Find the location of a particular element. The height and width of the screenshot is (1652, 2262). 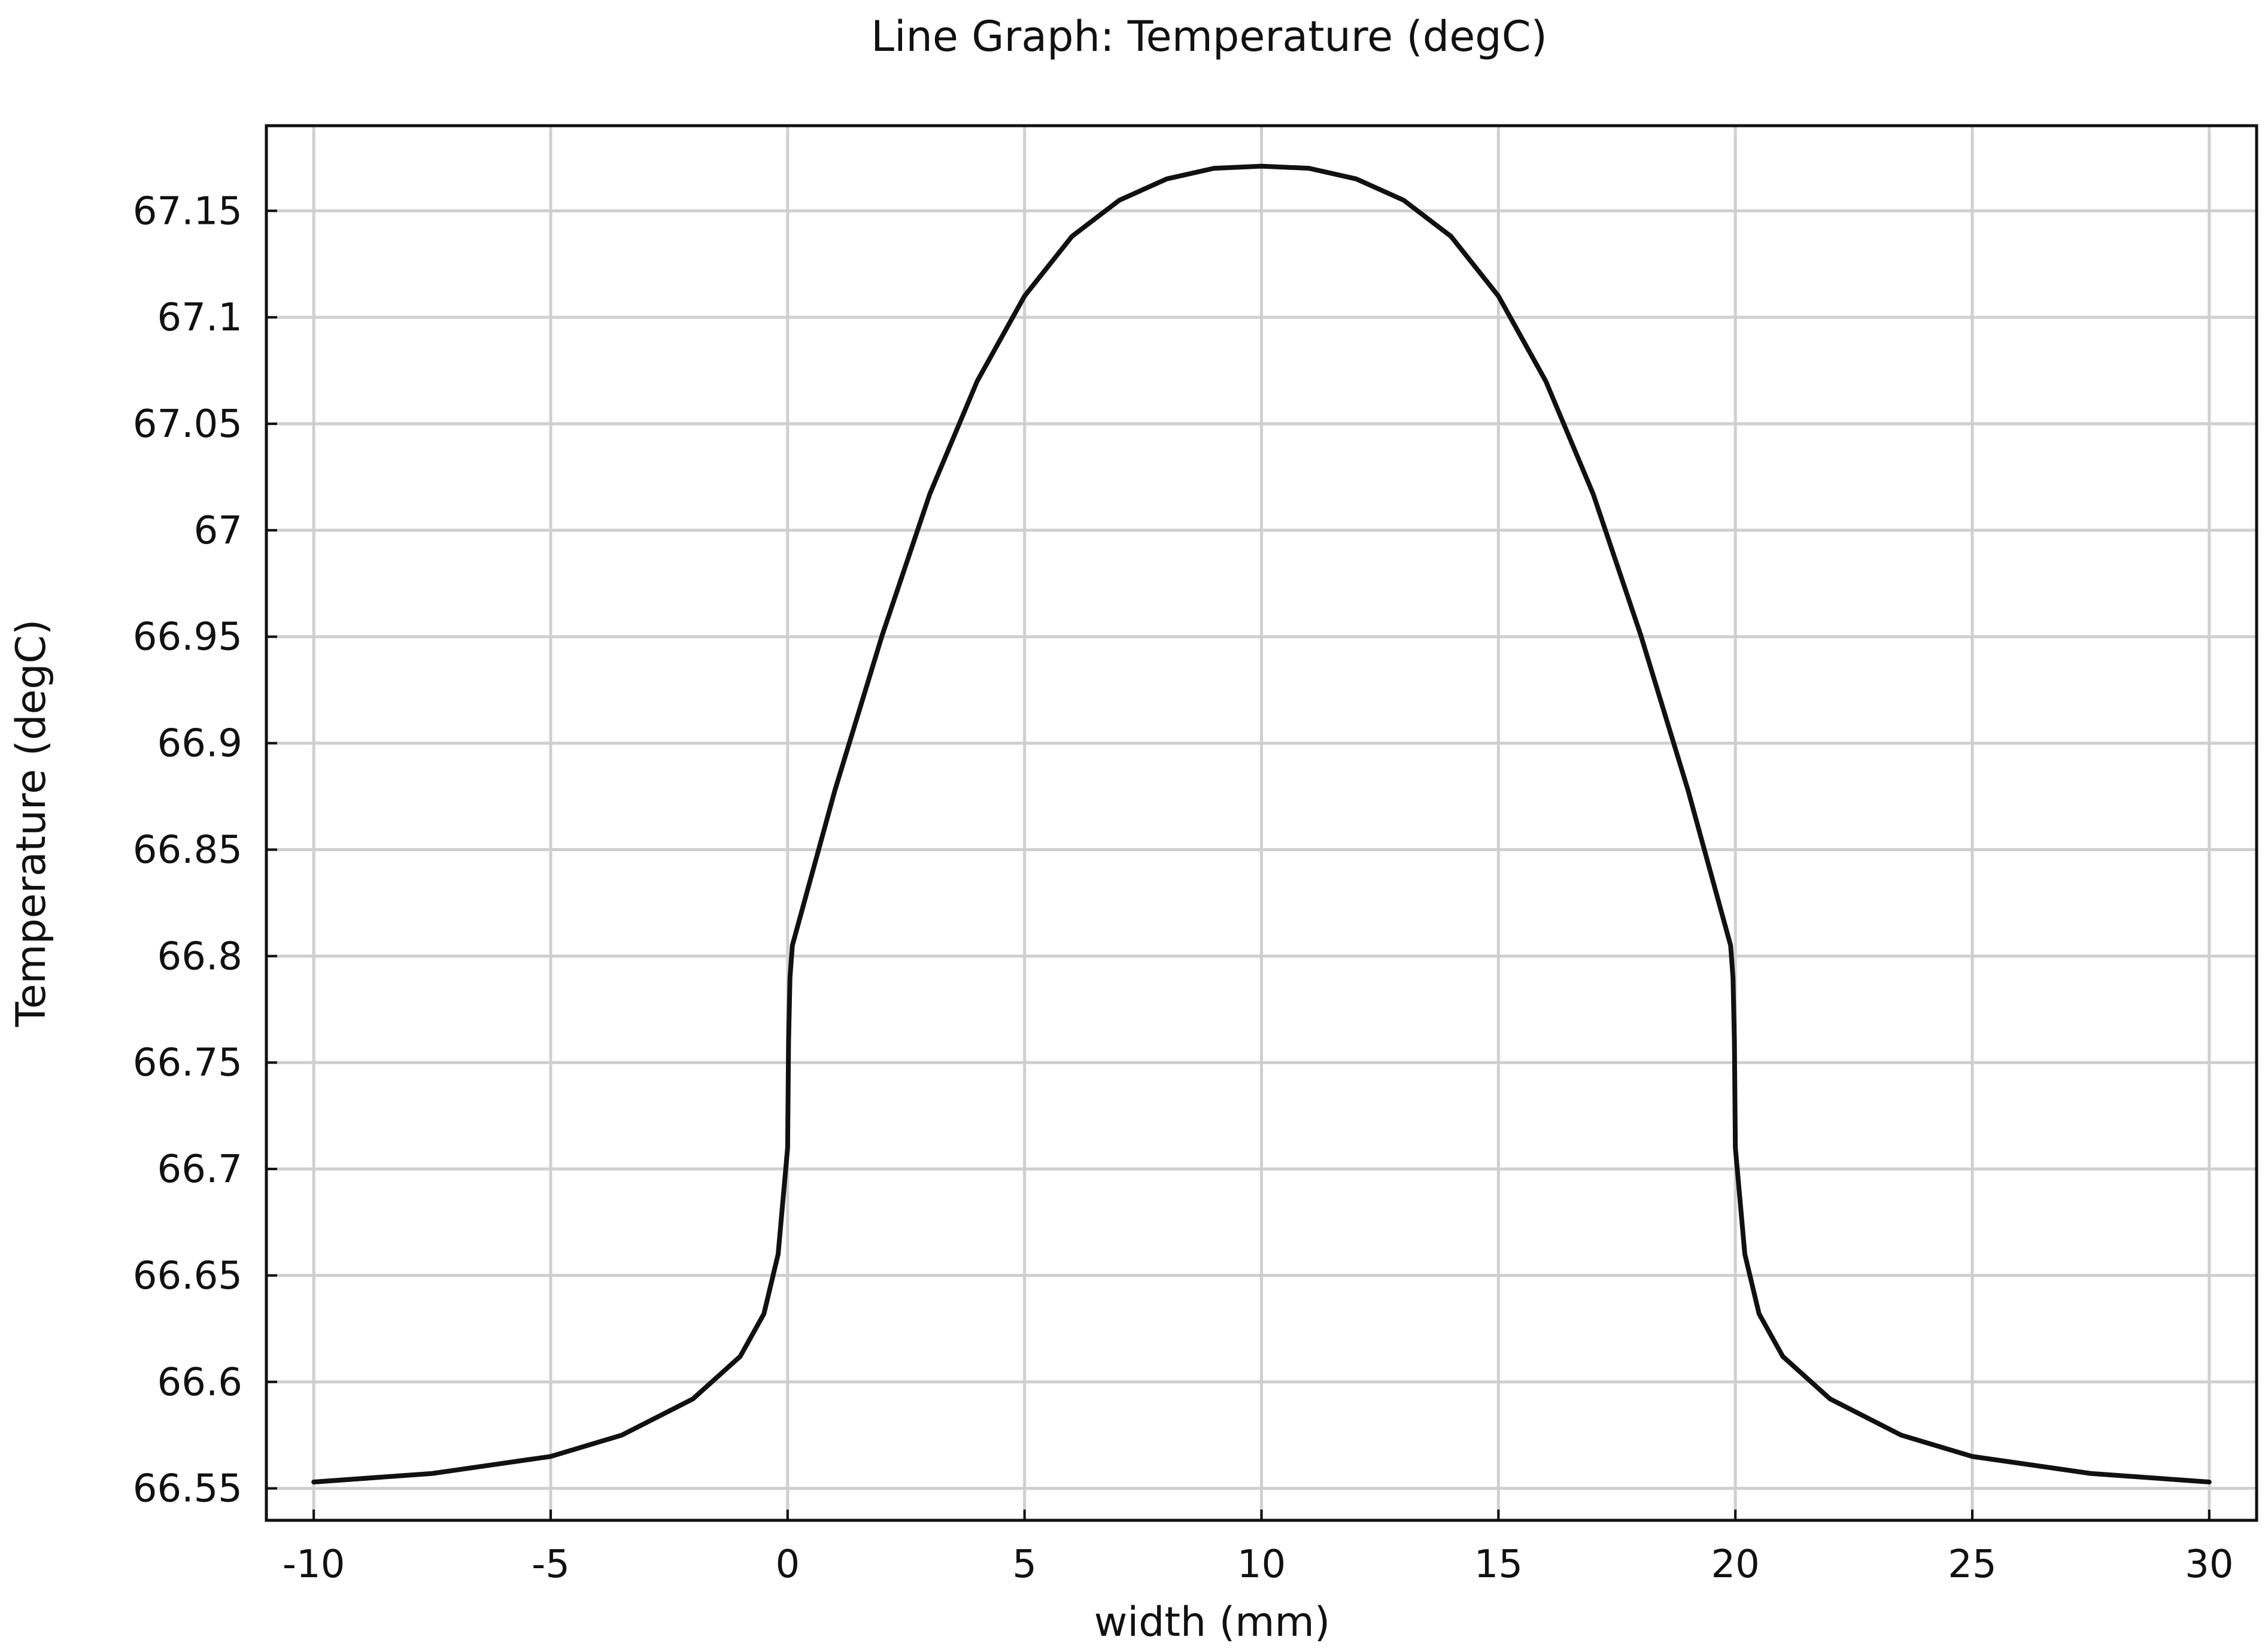

y-tick-label: 66.7 is located at coordinates (200, 1169).